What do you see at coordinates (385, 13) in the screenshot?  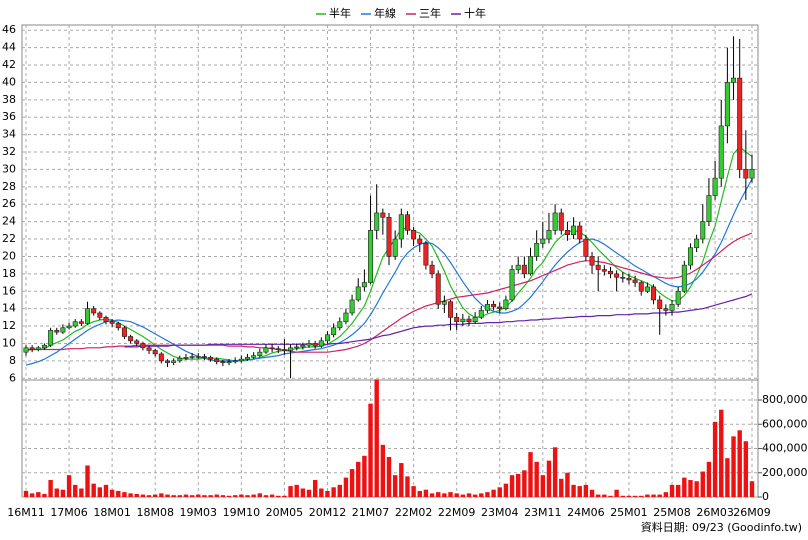 I see `legend-label: 年線` at bounding box center [385, 13].